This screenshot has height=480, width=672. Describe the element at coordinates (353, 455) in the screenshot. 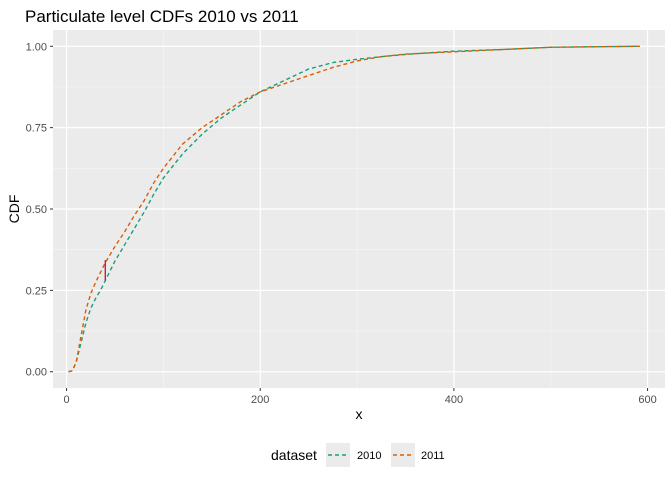

I see `legend-item-2010: 2010` at that location.